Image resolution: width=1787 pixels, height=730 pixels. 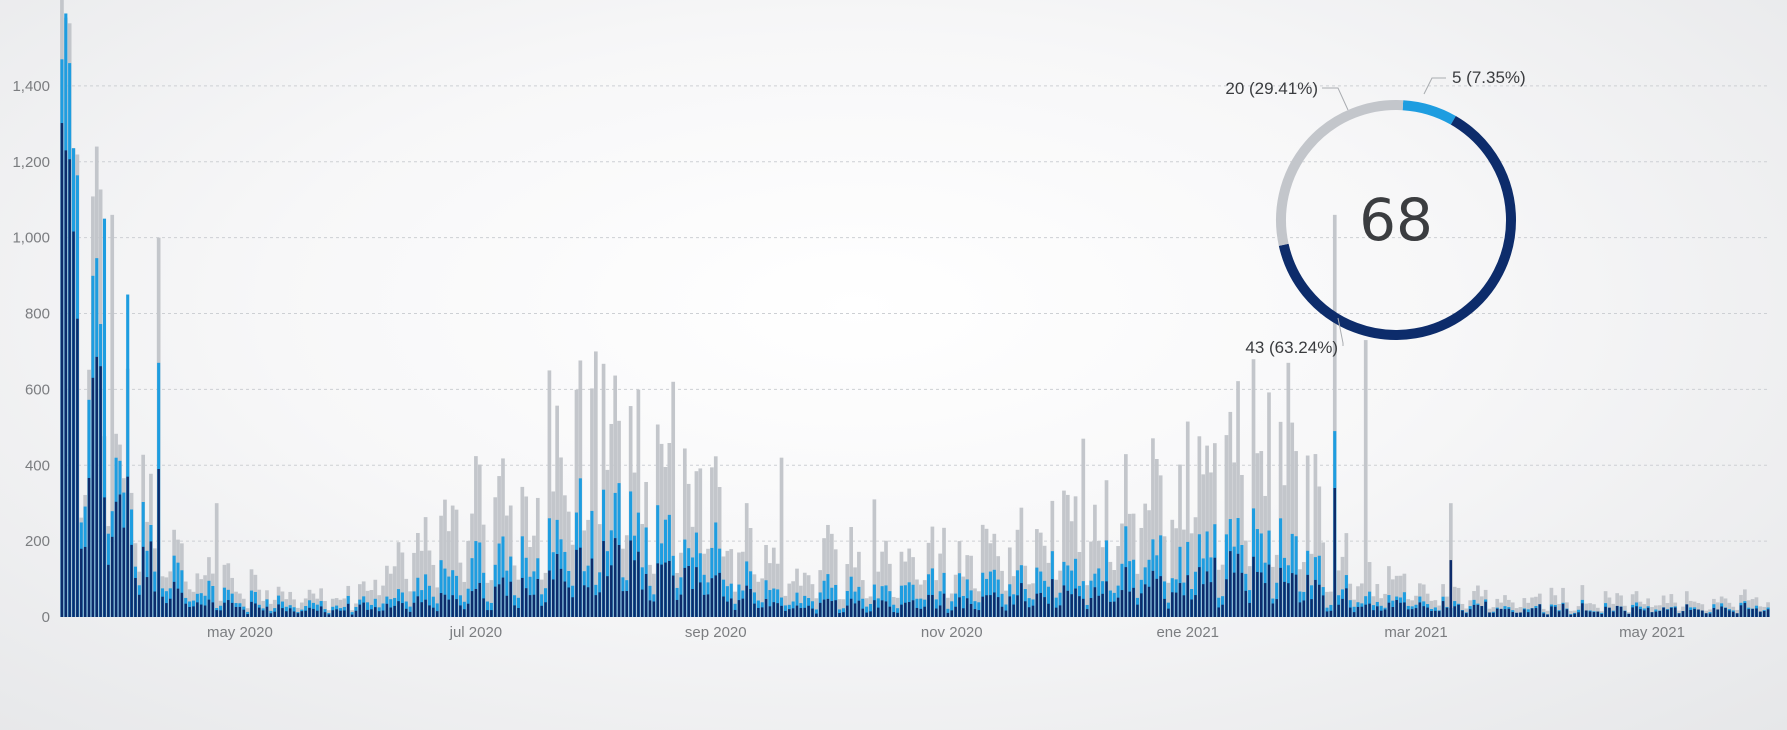 I want to click on donut-slice, so click(x=1429, y=112).